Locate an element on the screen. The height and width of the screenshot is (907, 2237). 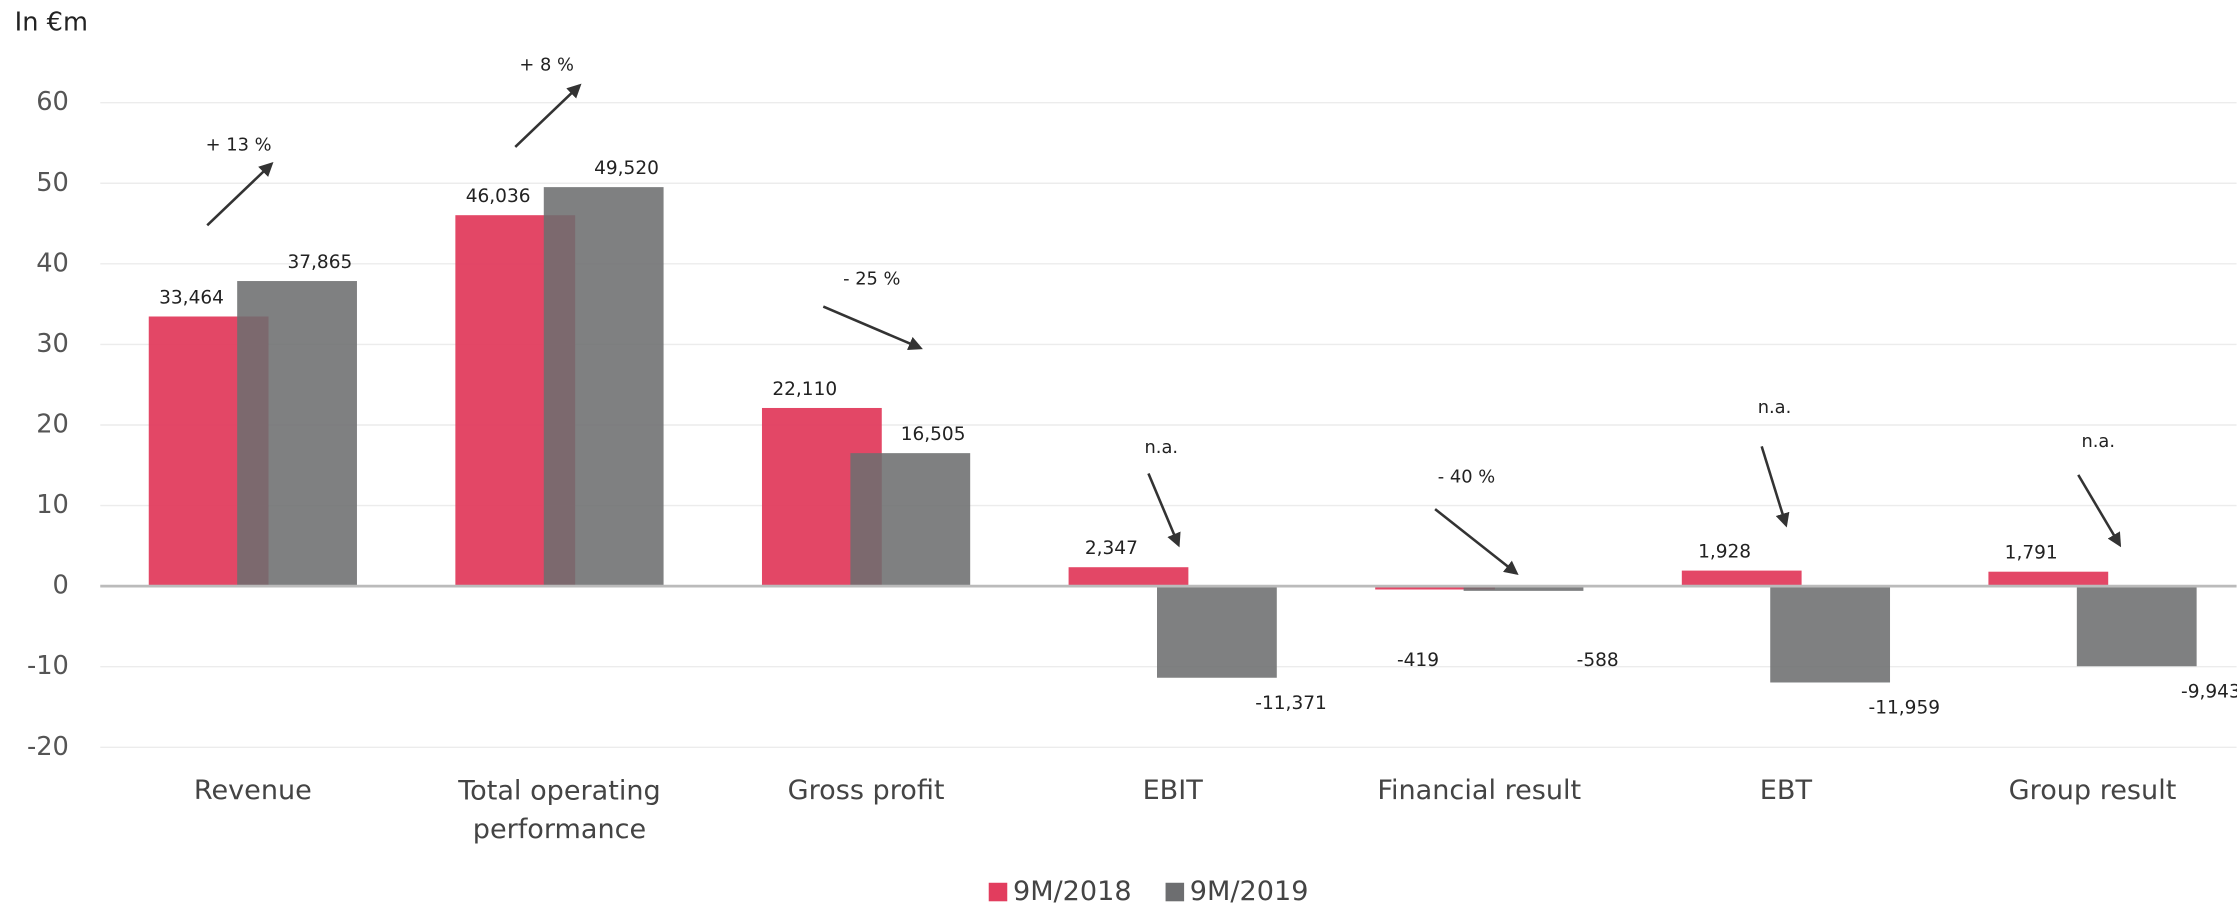
data-label: 2,347 is located at coordinates (1111, 548).